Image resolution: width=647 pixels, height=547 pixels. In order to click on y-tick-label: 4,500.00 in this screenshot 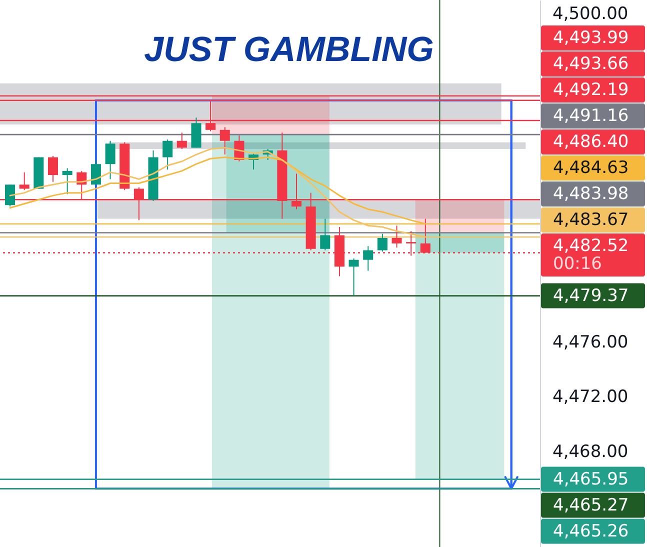, I will do `click(590, 14)`.